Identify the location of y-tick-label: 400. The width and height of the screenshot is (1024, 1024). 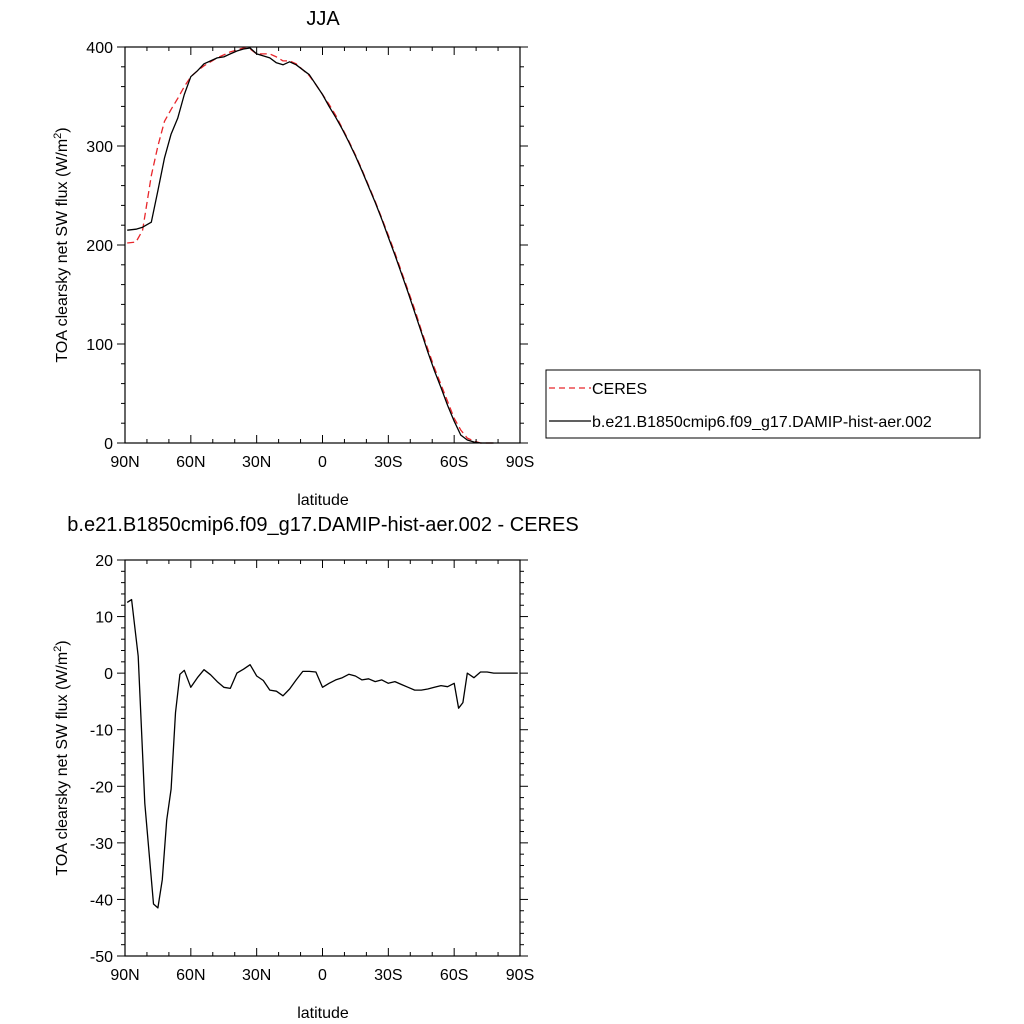
(99, 48).